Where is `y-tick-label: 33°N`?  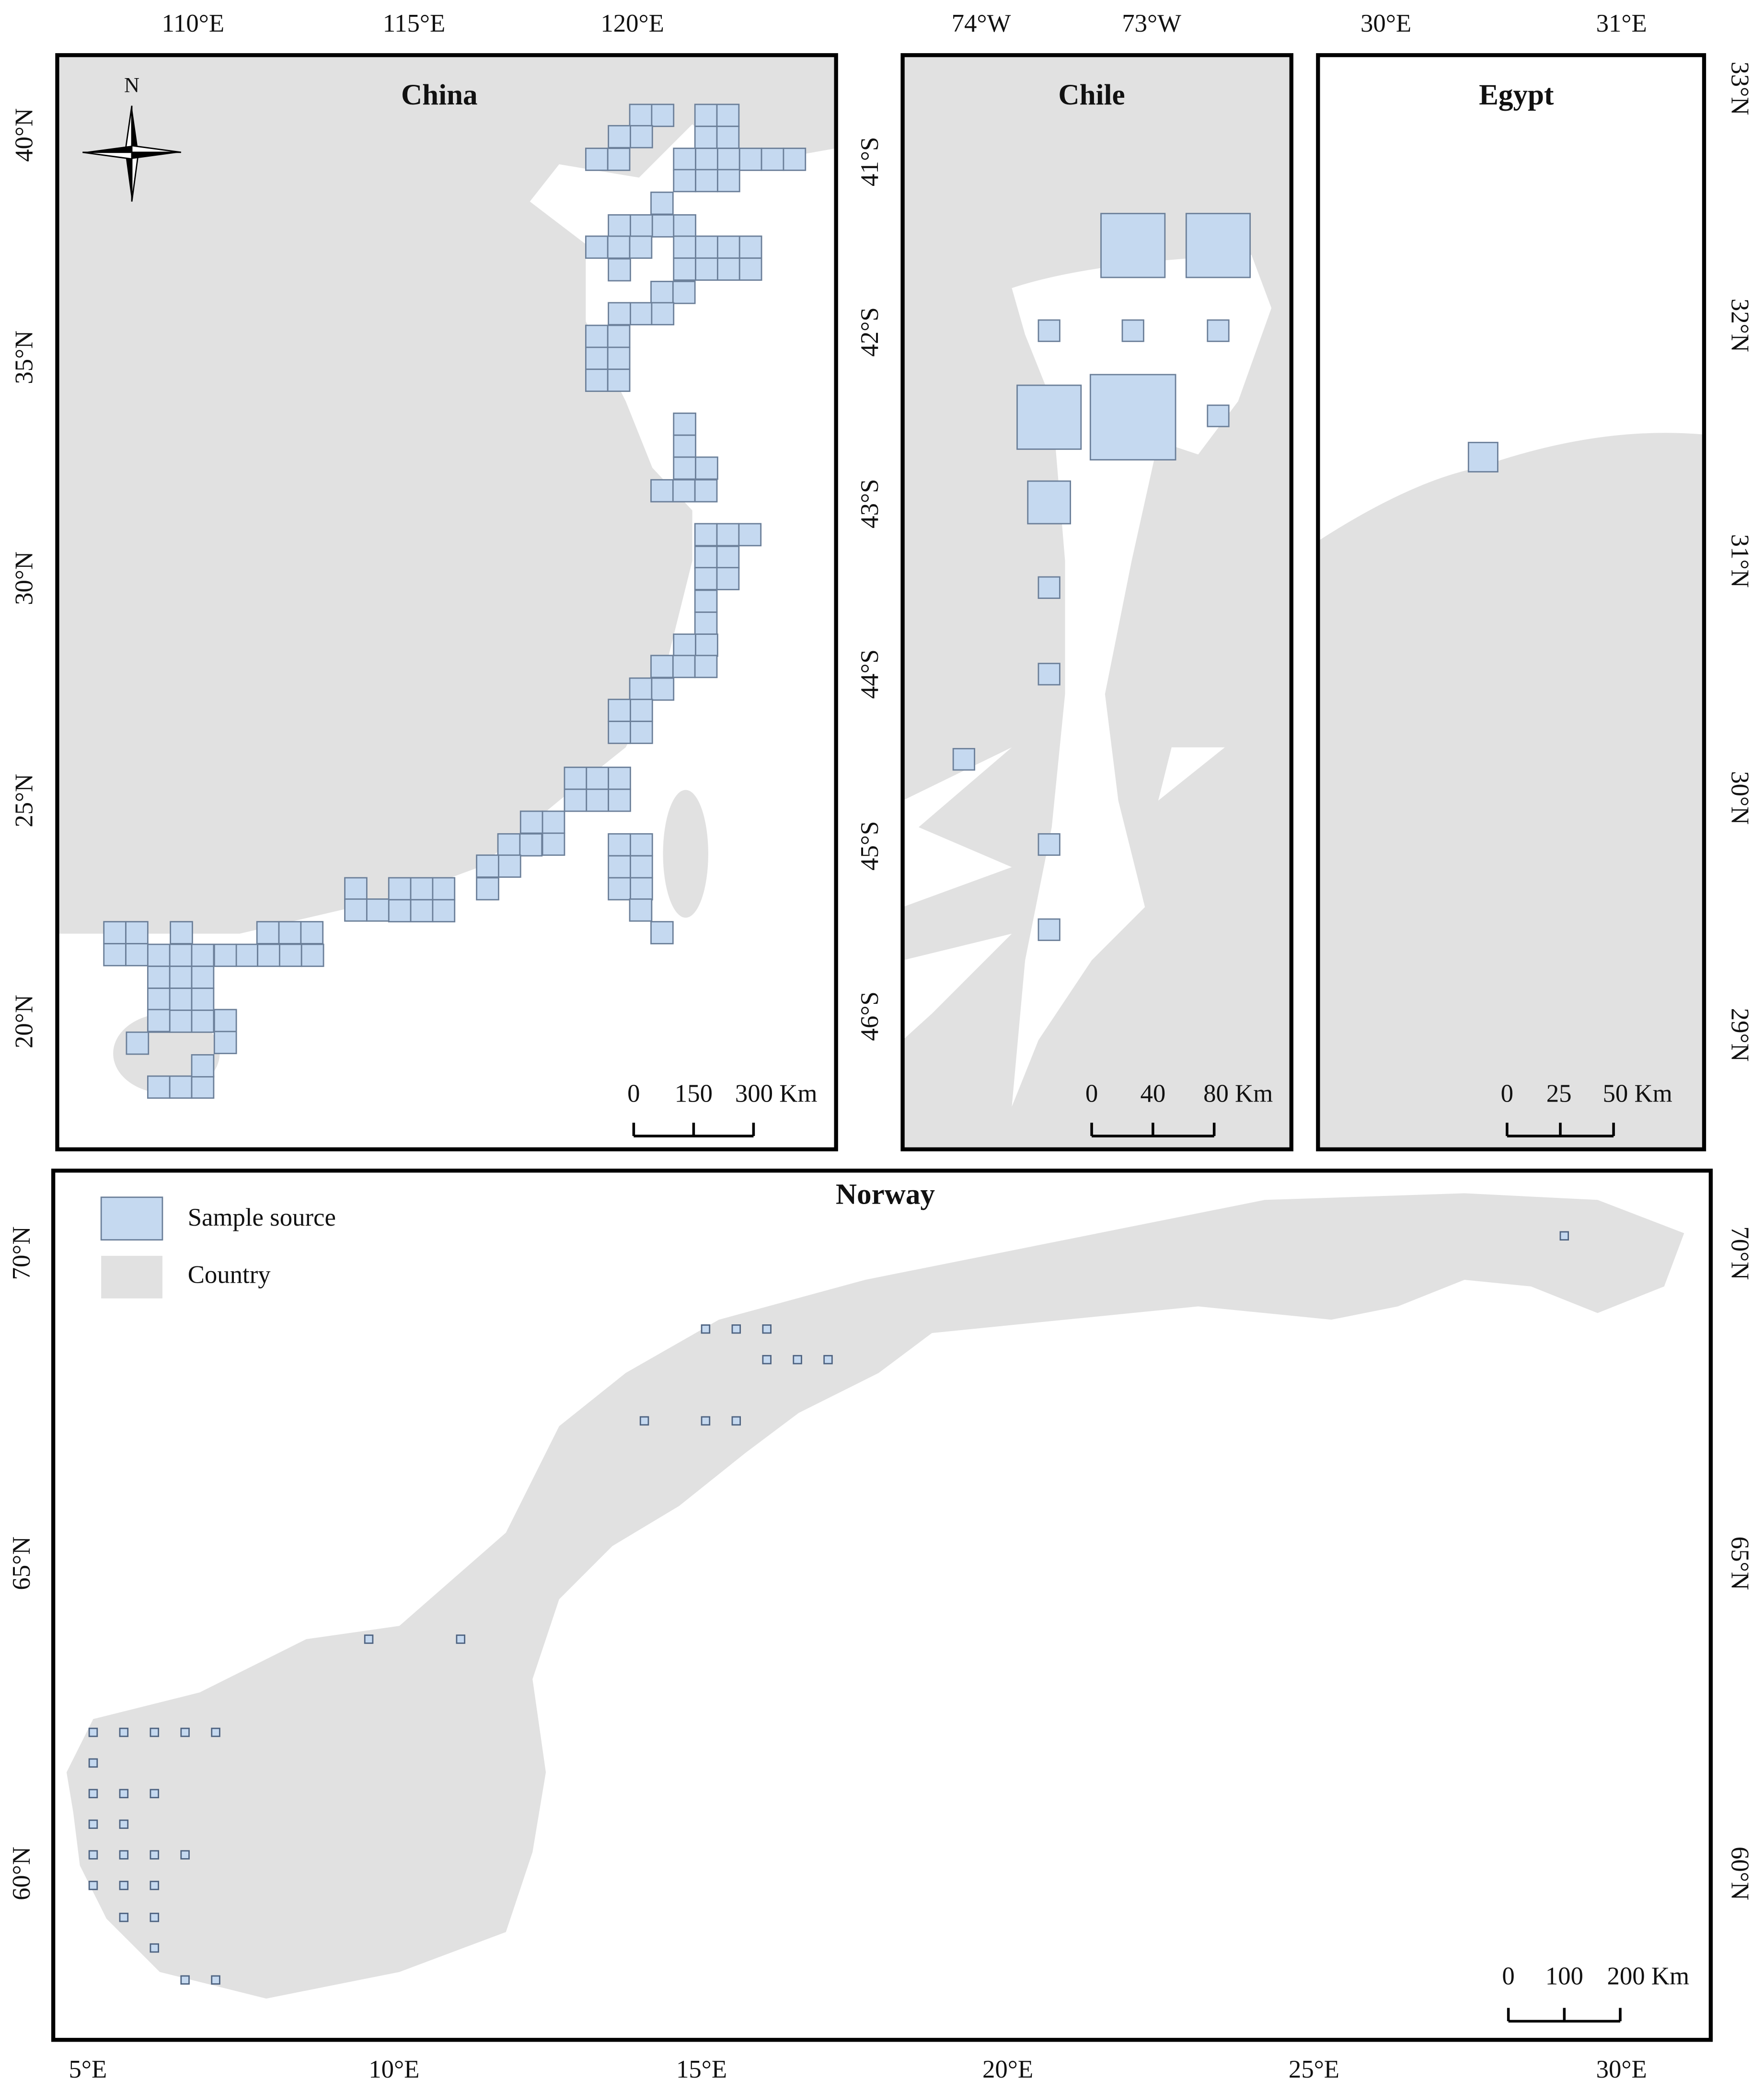 y-tick-label: 33°N is located at coordinates (1739, 88).